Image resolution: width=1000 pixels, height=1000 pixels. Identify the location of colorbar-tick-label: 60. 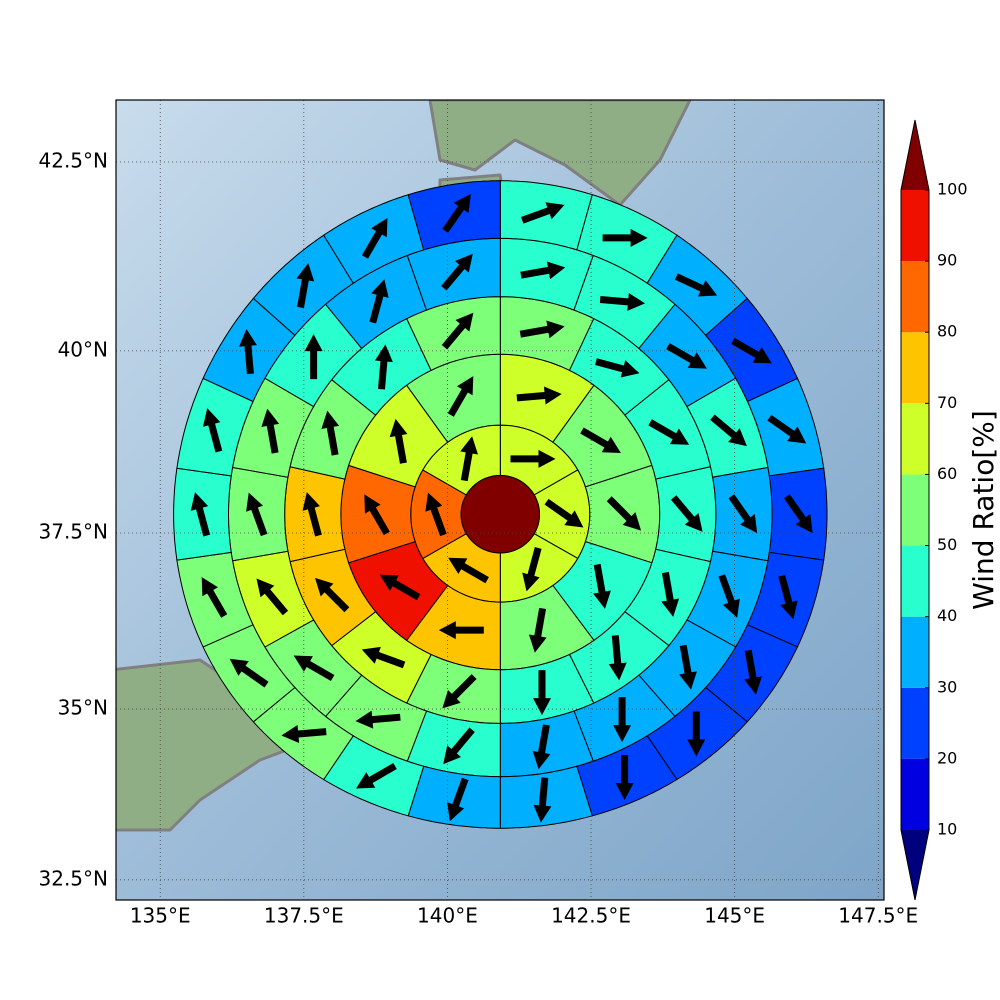
(947, 473).